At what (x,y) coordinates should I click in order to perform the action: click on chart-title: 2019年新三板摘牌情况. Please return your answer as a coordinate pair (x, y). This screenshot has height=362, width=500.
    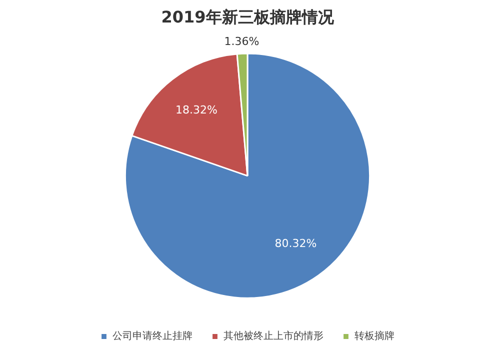
    Looking at the image, I should click on (248, 17).